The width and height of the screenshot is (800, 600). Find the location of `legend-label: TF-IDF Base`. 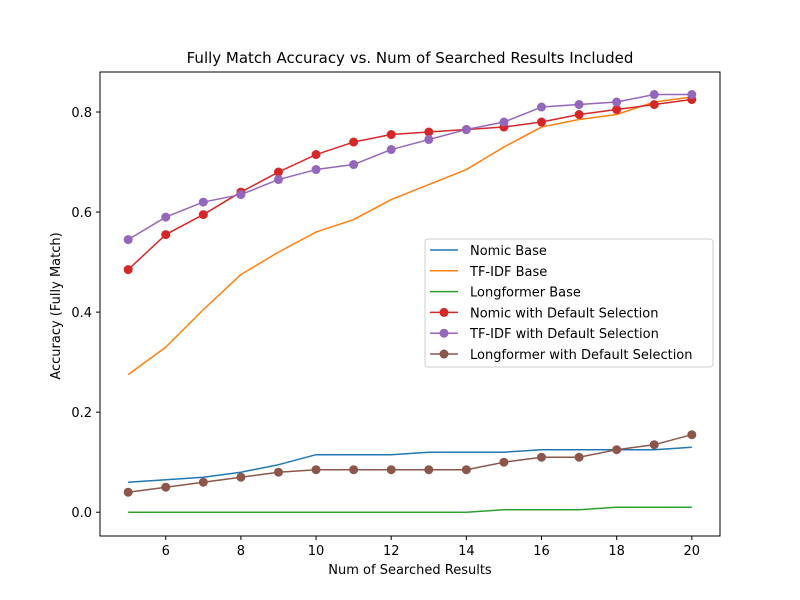

legend-label: TF-IDF Base is located at coordinates (508, 272).